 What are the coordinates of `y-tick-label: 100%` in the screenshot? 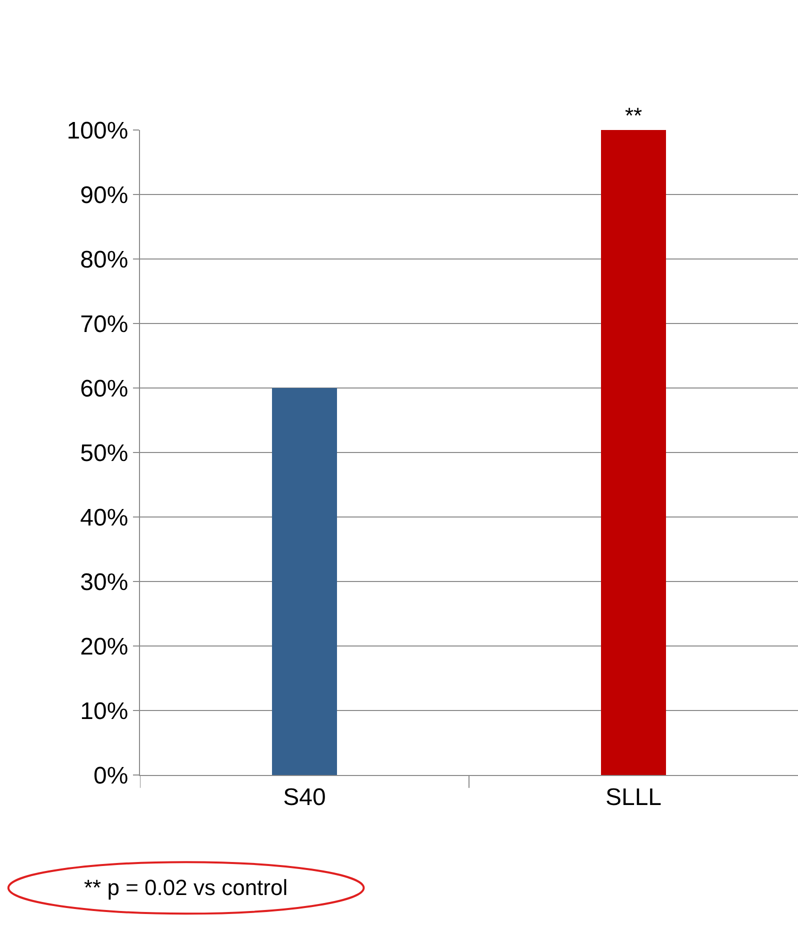 It's located at (97, 130).